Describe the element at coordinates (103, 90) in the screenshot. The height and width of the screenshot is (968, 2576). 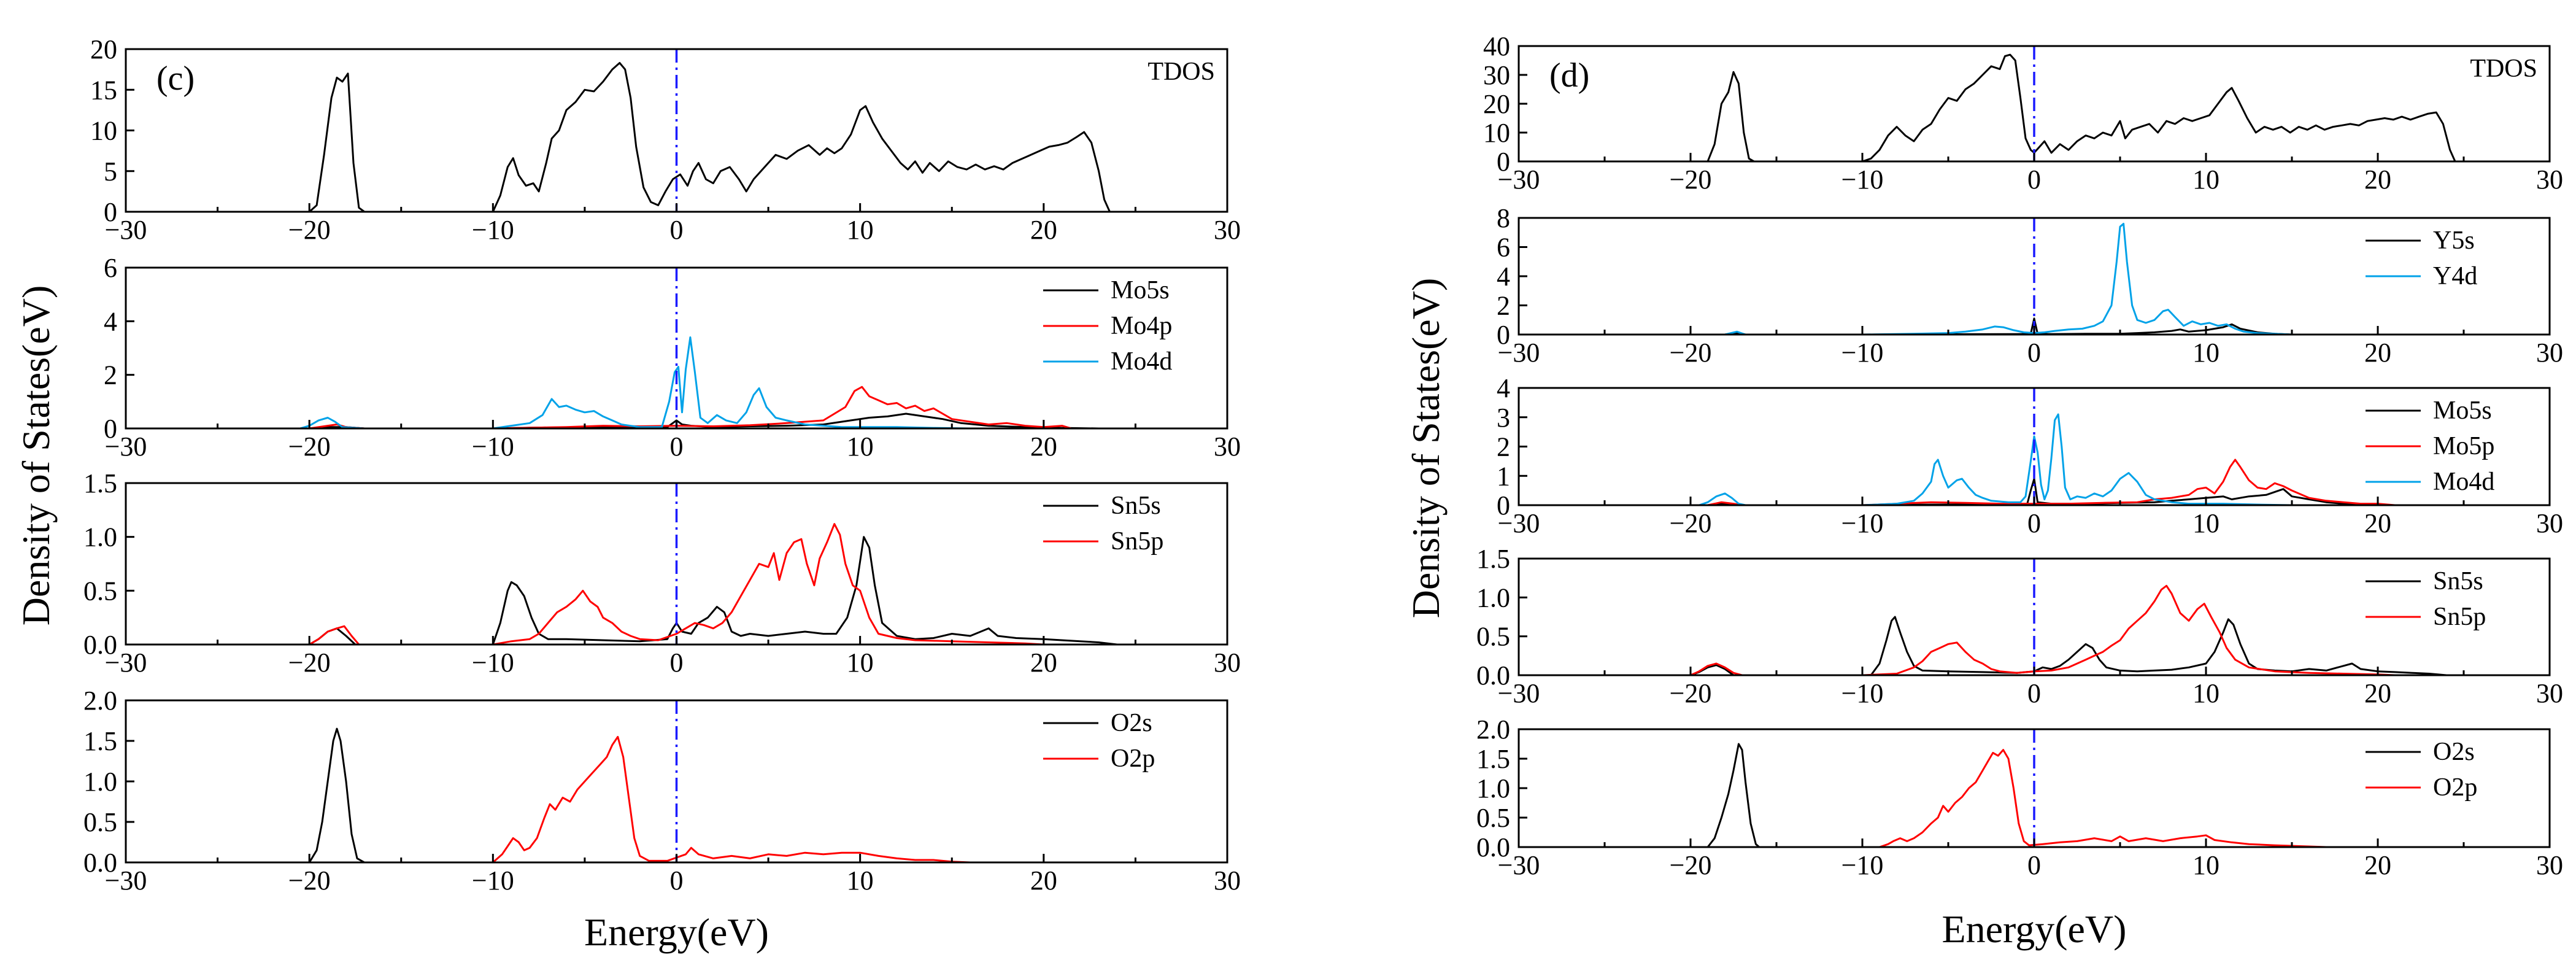
I see `y-tick-label: 15` at that location.